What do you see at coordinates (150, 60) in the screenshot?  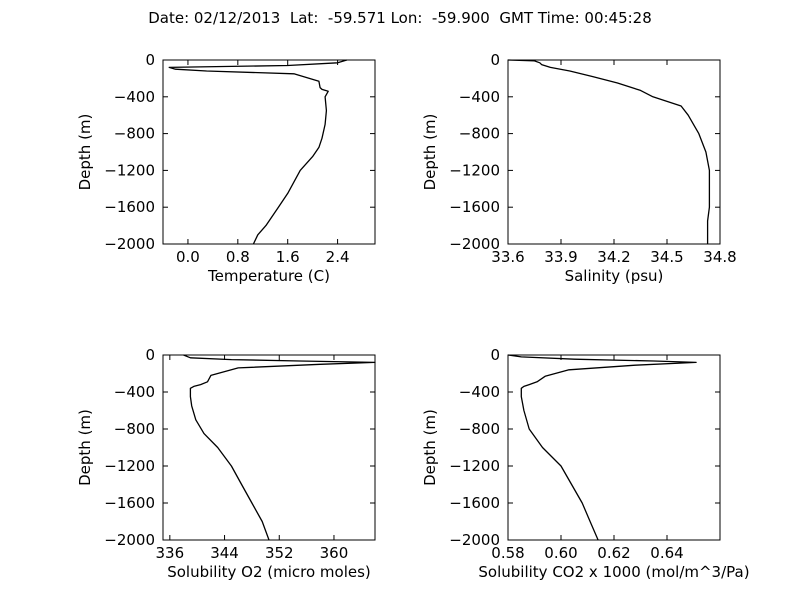 I see `temperature-ytick-label: 0` at bounding box center [150, 60].